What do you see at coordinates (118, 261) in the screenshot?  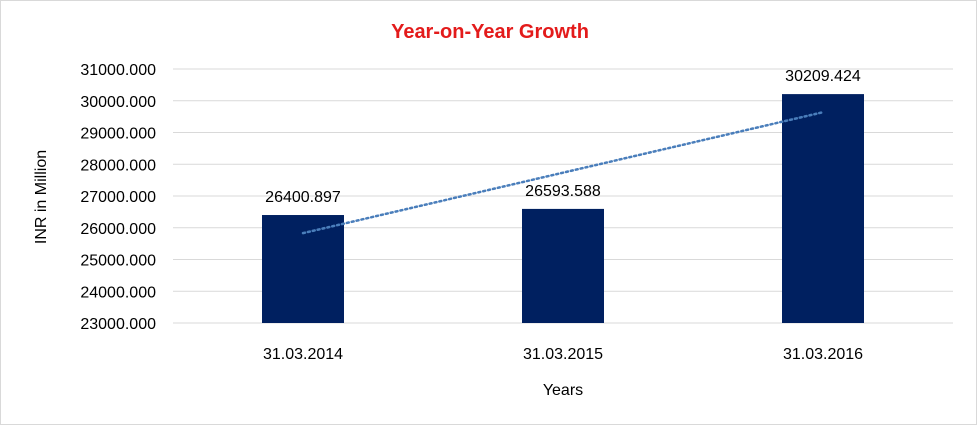 I see `y-tick-label: 25000.000` at bounding box center [118, 261].